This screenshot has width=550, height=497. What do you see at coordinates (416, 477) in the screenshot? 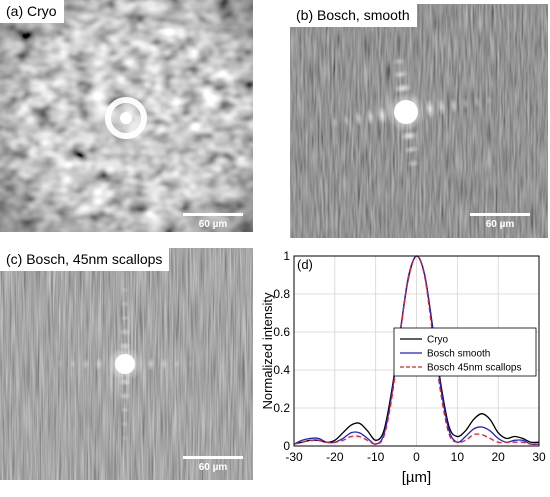
I see `x-axis-label: [µm]` at bounding box center [416, 477].